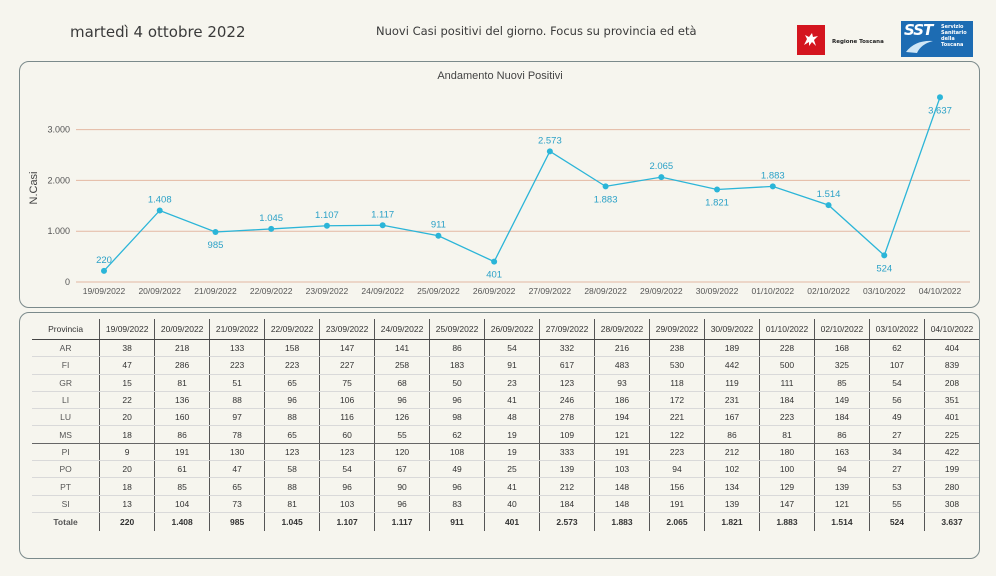 The height and width of the screenshot is (576, 996). Describe the element at coordinates (512, 434) in the screenshot. I see `count-cell: 19` at that location.